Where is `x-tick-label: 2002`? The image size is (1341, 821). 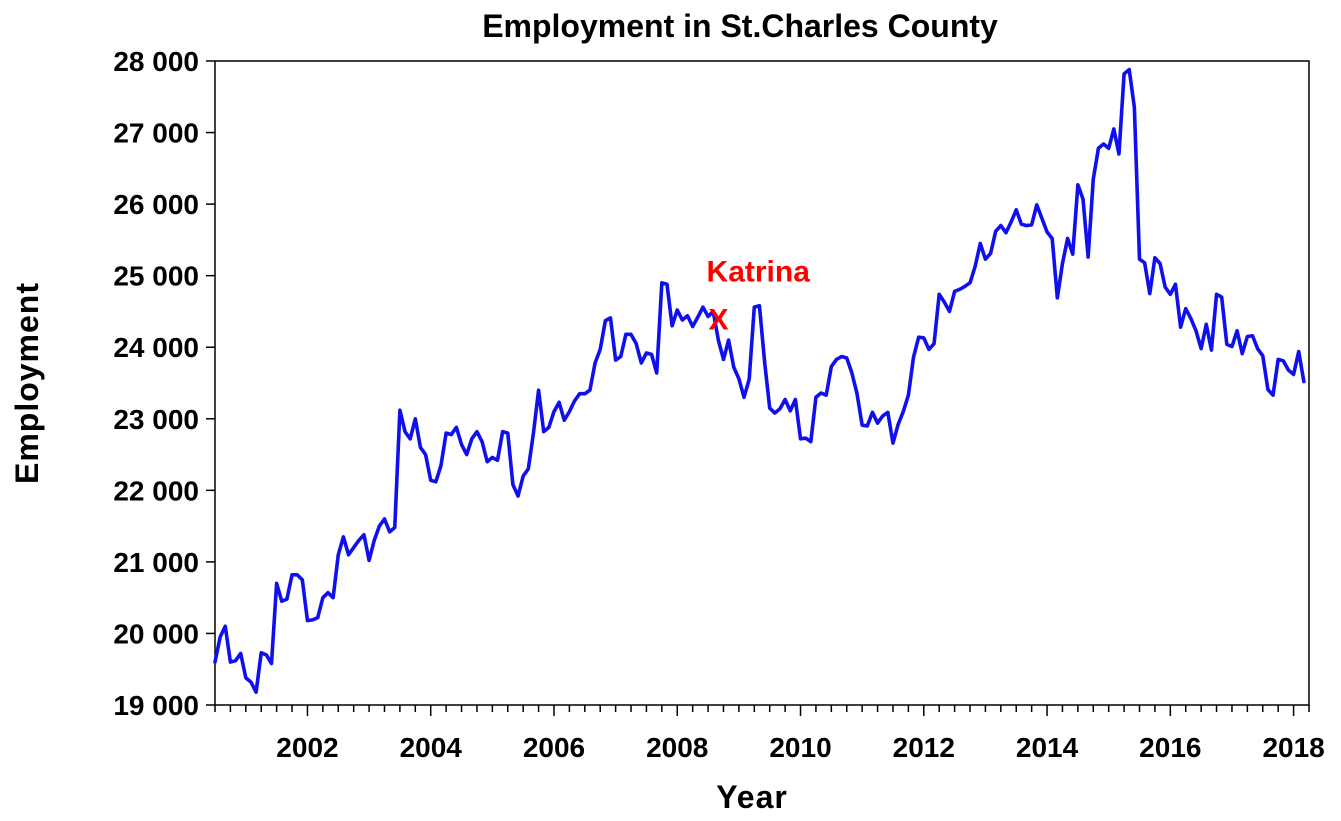
x-tick-label: 2002 is located at coordinates (307, 747).